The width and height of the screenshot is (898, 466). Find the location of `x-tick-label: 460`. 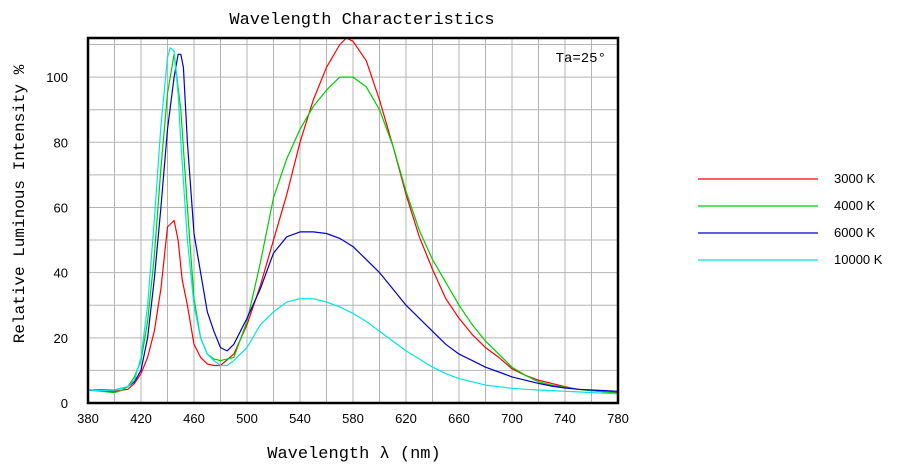

x-tick-label: 460 is located at coordinates (194, 418).